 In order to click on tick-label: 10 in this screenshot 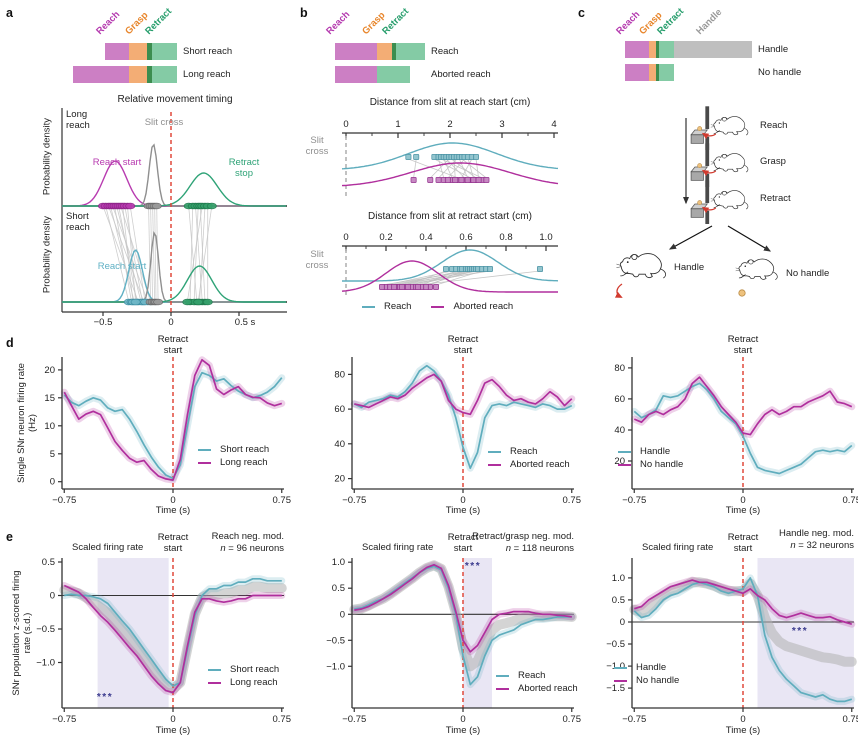, I will do `click(49, 426)`.